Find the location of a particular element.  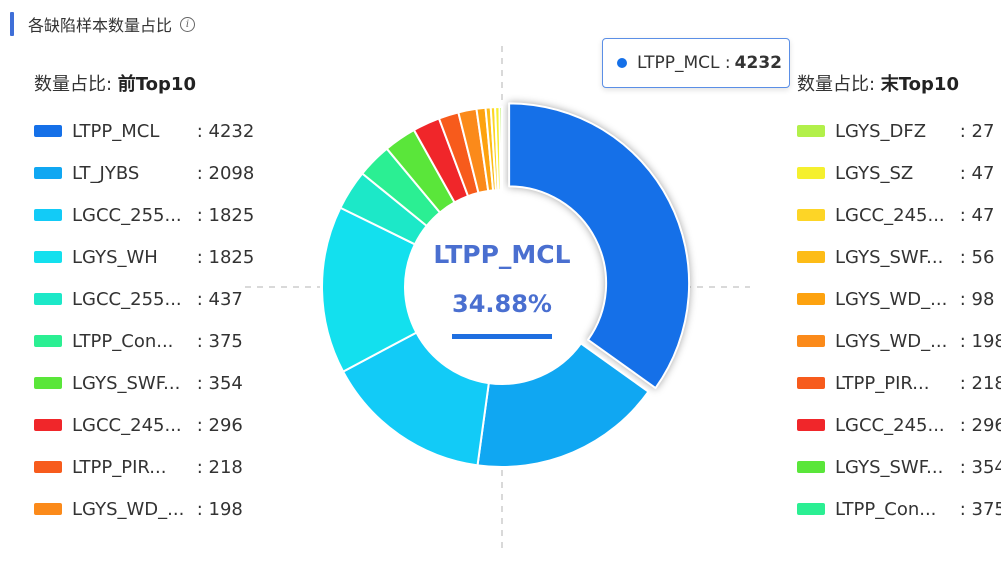

card-title: 各缺陷样本数量占比 is located at coordinates (100, 25).